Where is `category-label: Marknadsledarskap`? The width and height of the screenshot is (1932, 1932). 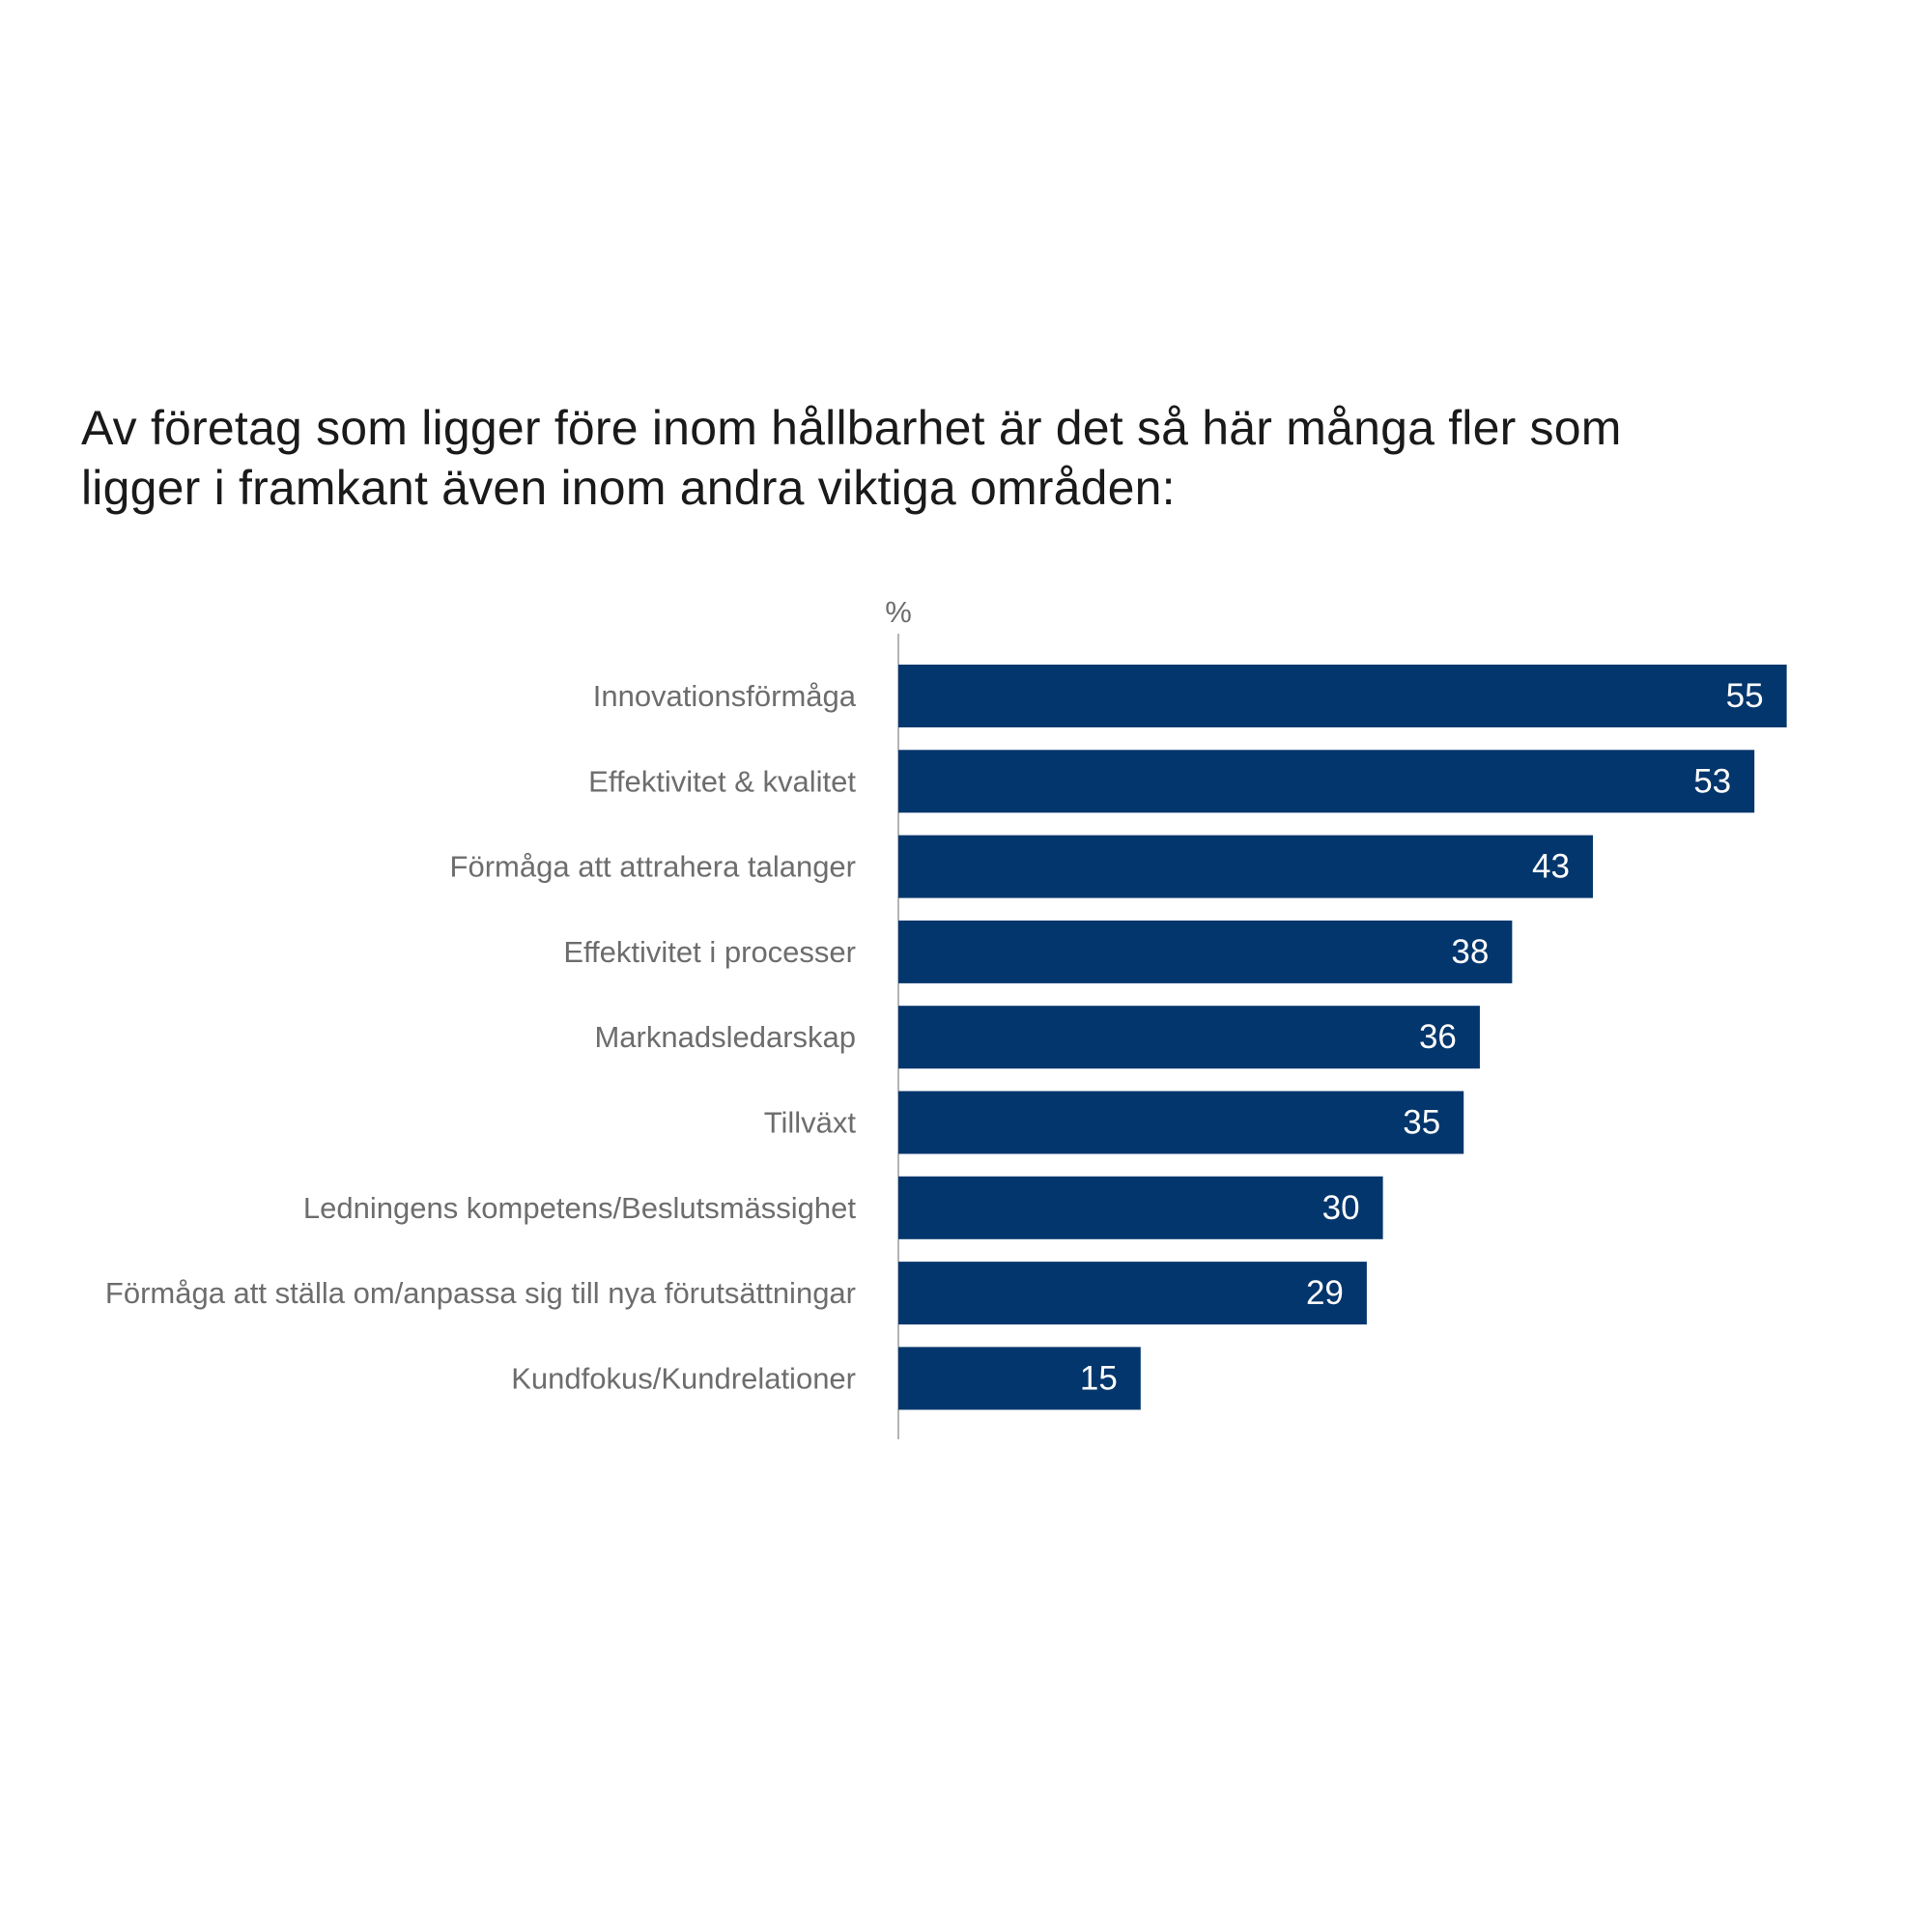
category-label: Marknadsledarskap is located at coordinates (725, 1037).